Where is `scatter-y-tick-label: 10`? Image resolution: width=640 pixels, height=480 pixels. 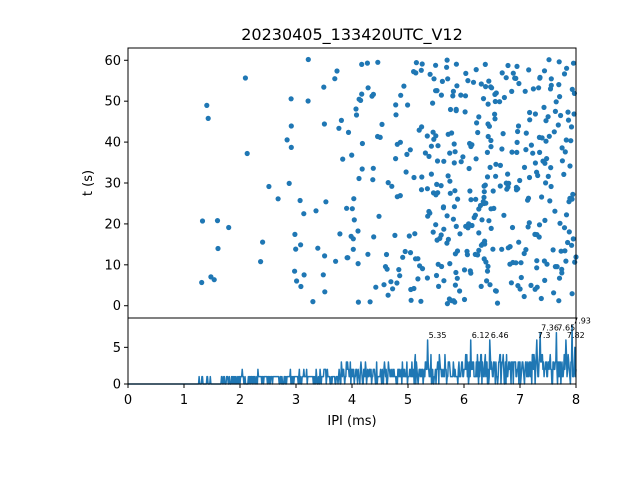 scatter-y-tick-label: 10 is located at coordinates (112, 265).